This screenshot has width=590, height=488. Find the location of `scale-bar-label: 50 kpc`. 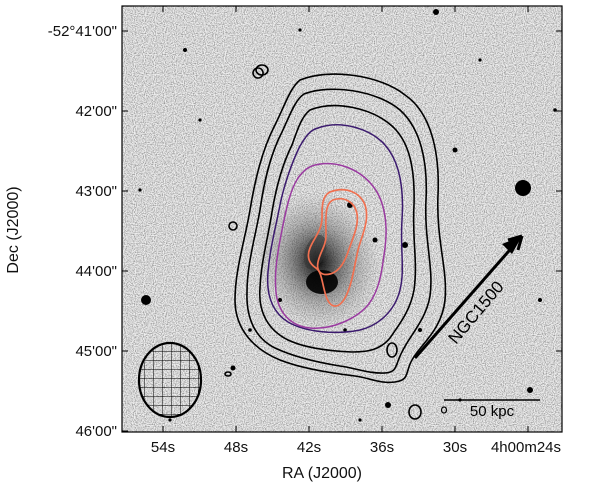

scale-bar-label: 50 kpc is located at coordinates (492, 411).